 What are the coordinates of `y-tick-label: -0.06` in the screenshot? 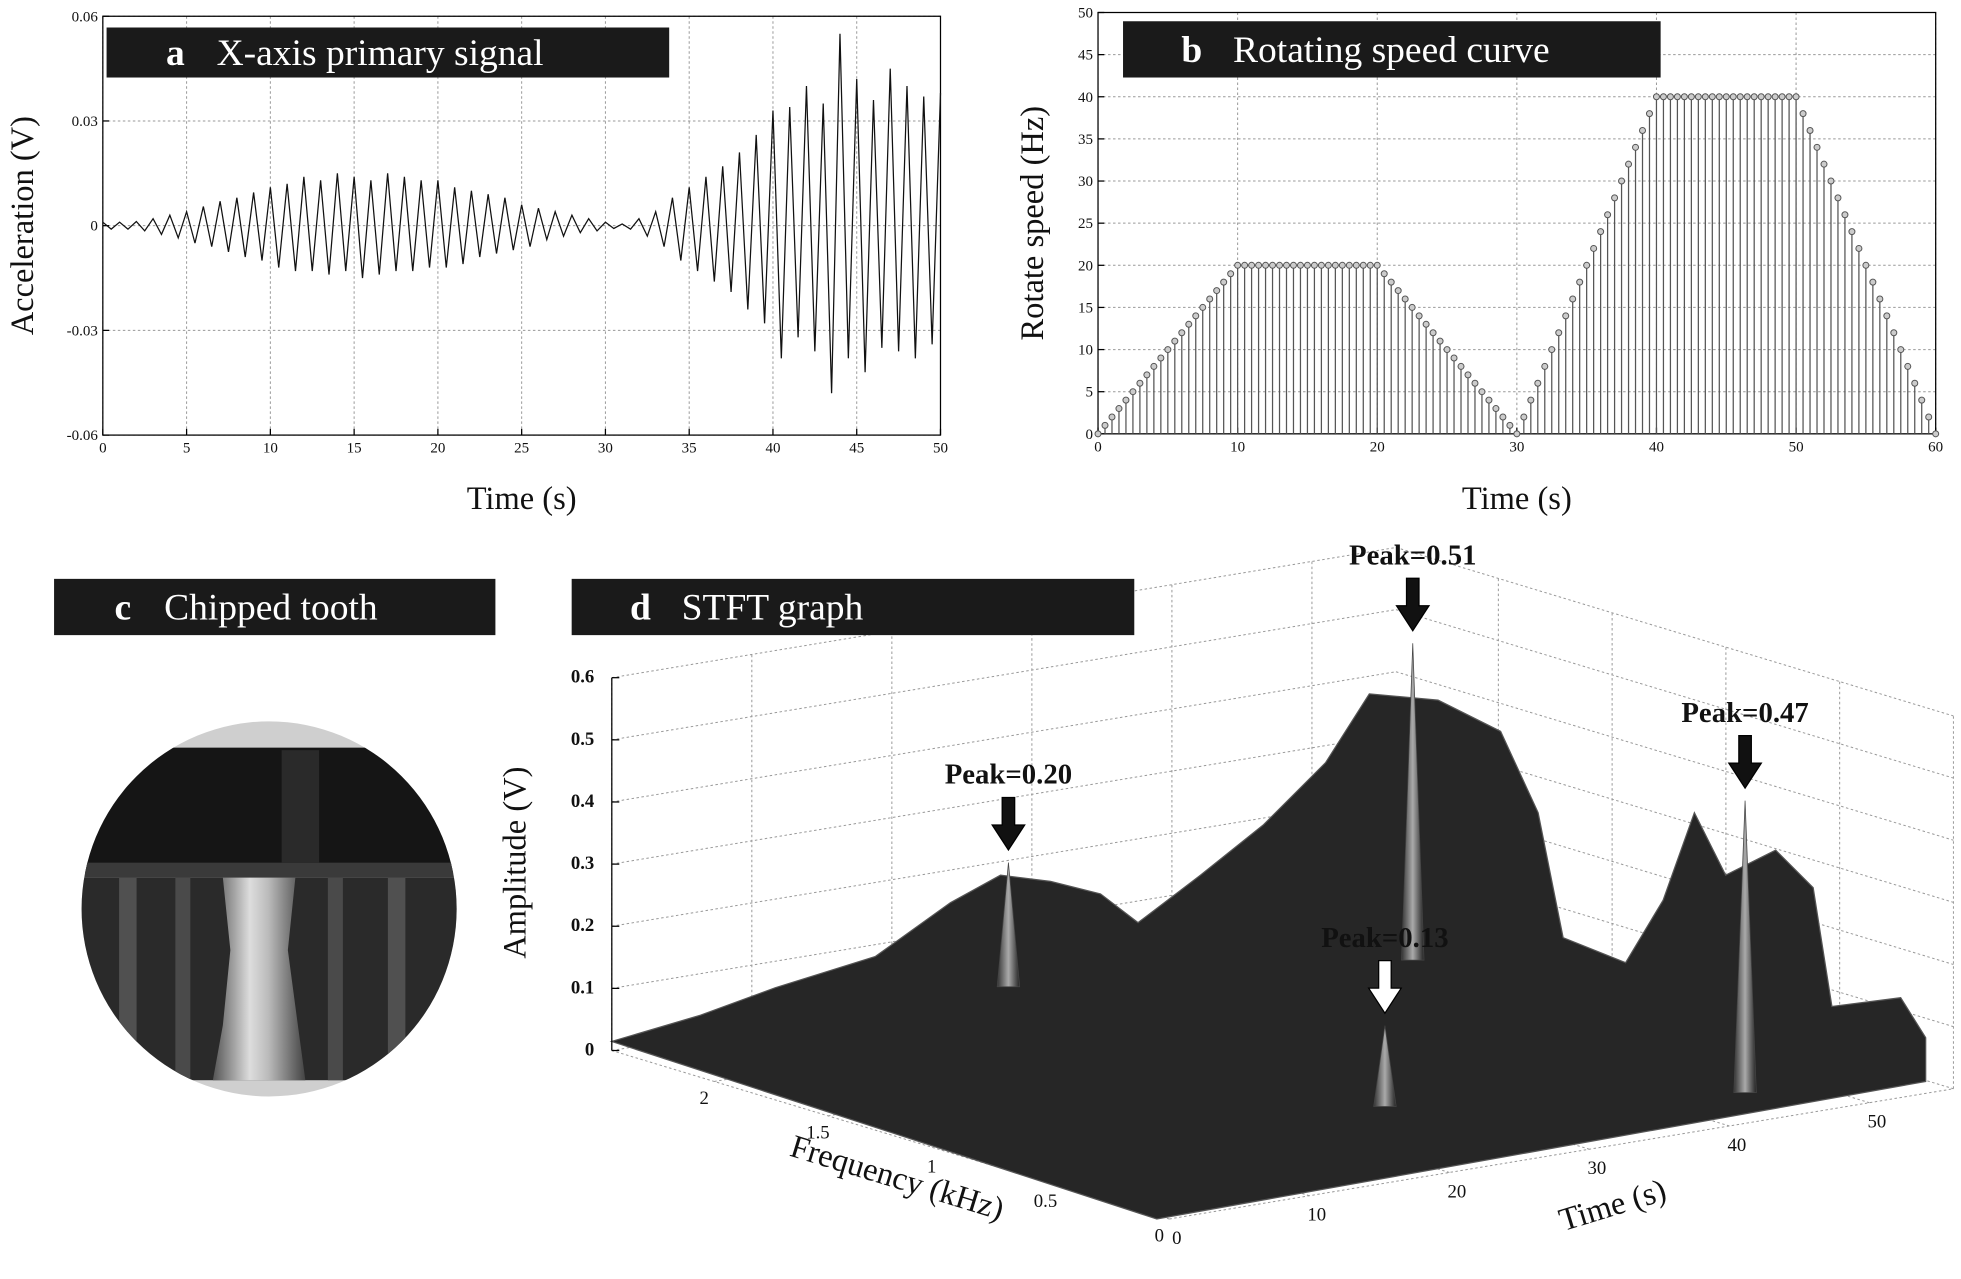 It's located at (83, 436).